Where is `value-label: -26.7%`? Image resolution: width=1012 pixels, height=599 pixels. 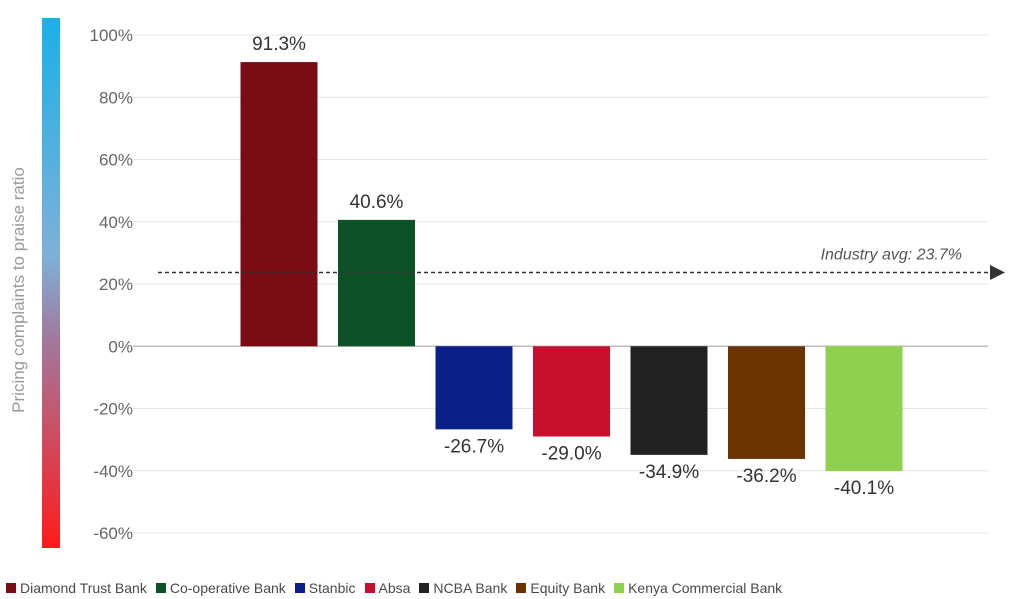
value-label: -26.7% is located at coordinates (474, 446).